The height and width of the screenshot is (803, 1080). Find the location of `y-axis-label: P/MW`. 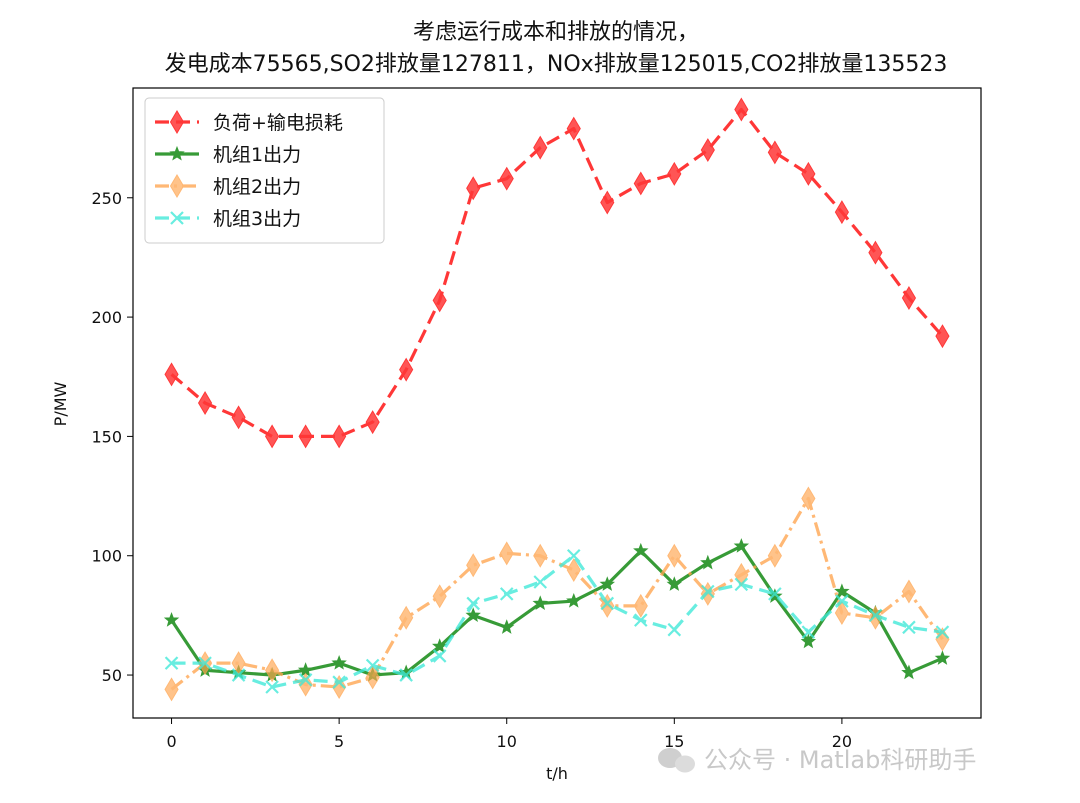

y-axis-label: P/MW is located at coordinates (60, 403).